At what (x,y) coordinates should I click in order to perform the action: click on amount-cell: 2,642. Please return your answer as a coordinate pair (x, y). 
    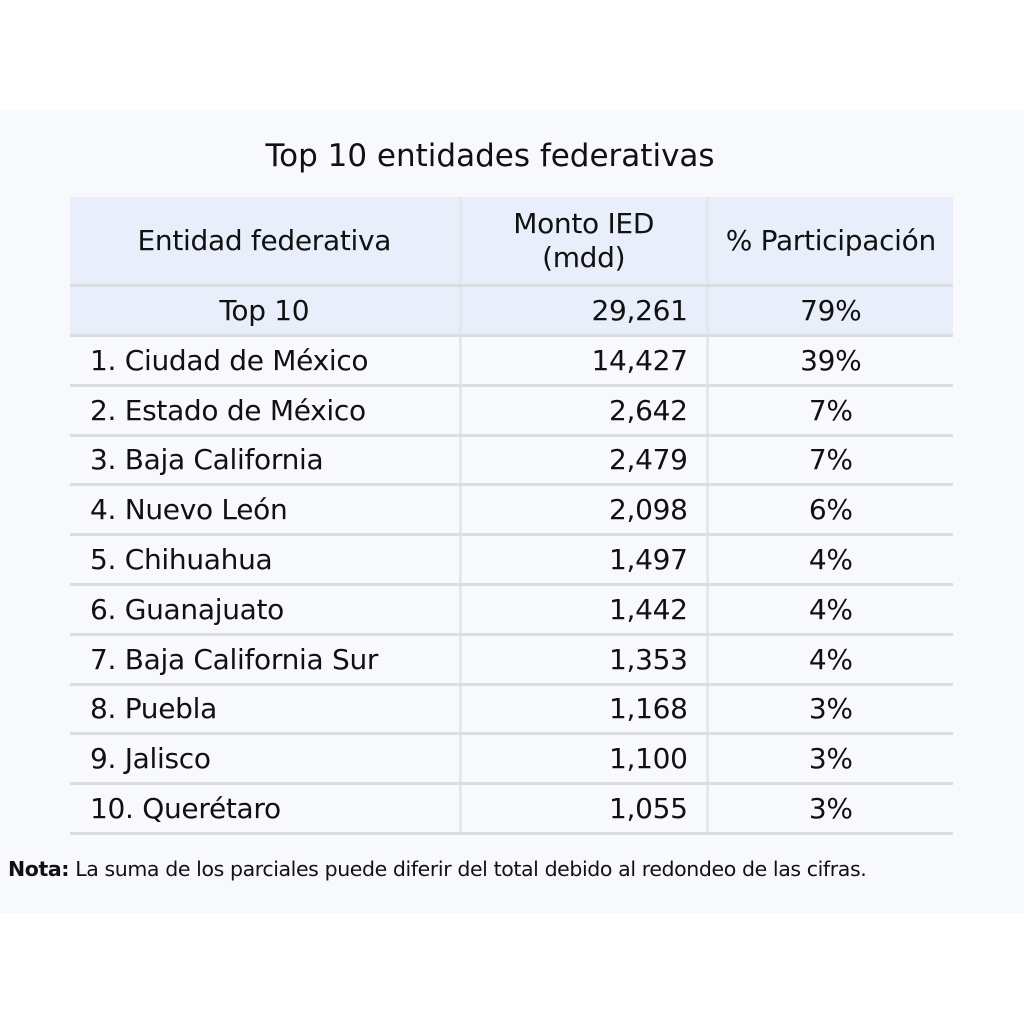
    Looking at the image, I should click on (583, 411).